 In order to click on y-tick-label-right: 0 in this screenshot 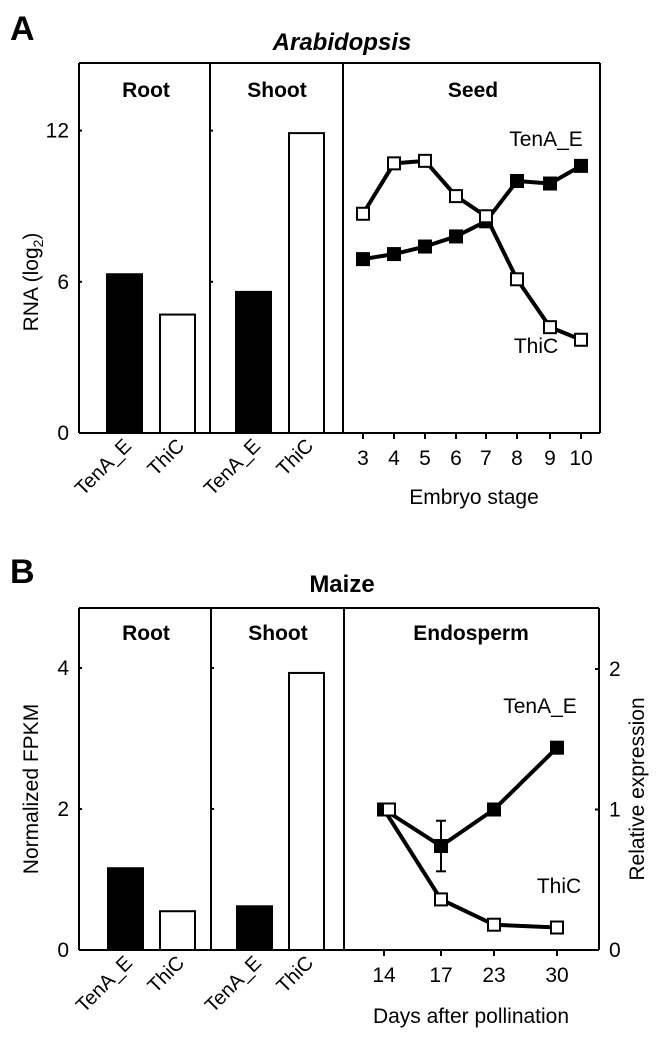, I will do `click(615, 950)`.